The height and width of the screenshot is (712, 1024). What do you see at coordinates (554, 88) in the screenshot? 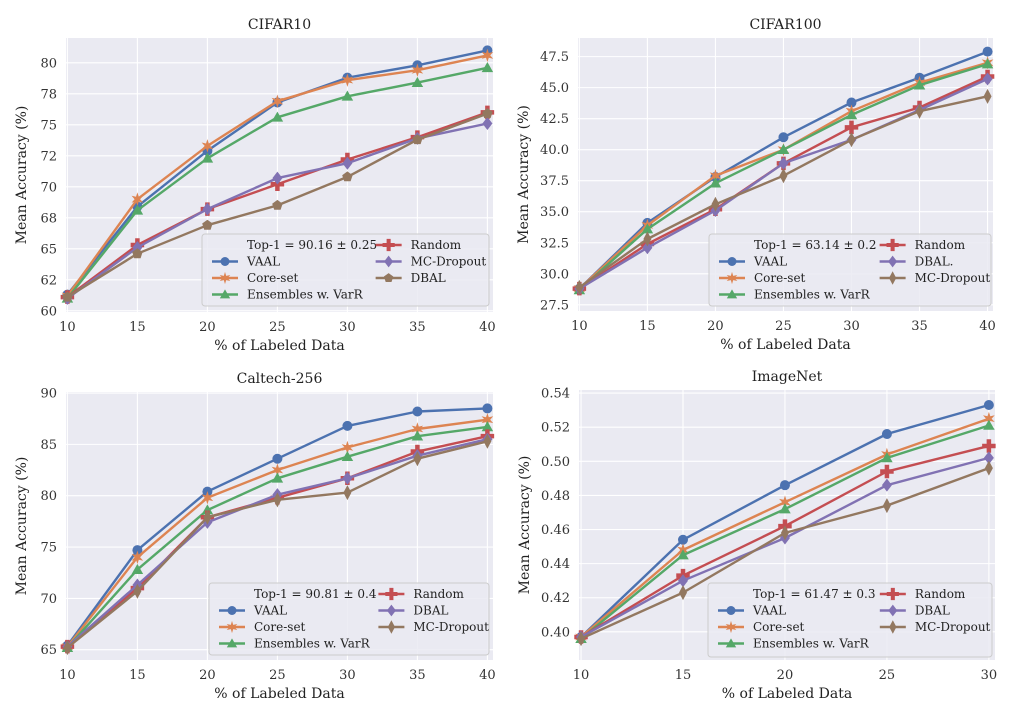
I see `y-tick-label: 45.0` at bounding box center [554, 88].